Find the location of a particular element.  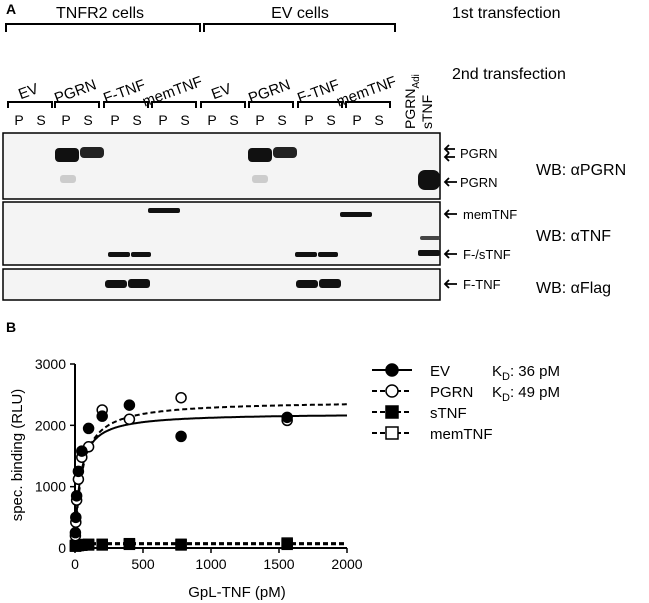

marker-arrows-blot2 is located at coordinates (450, 234).